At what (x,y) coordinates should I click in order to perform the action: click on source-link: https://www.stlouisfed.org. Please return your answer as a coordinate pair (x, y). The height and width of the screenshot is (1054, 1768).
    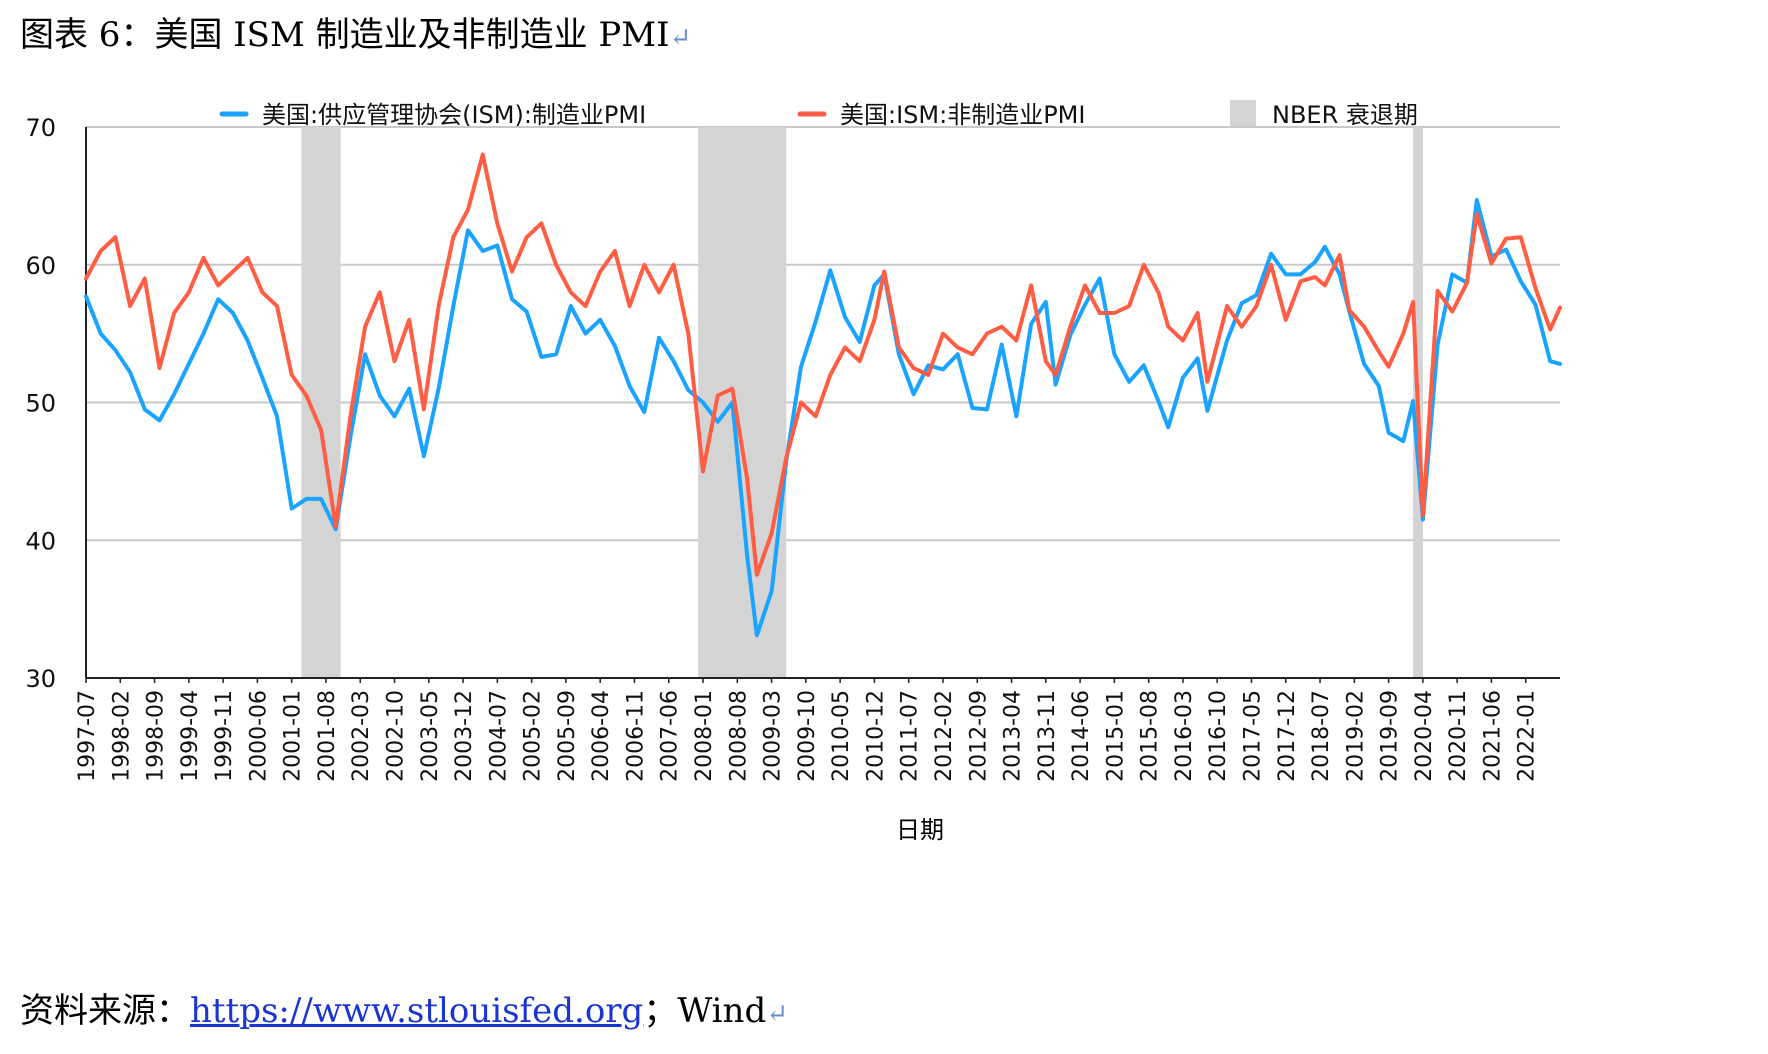
    Looking at the image, I should click on (417, 1011).